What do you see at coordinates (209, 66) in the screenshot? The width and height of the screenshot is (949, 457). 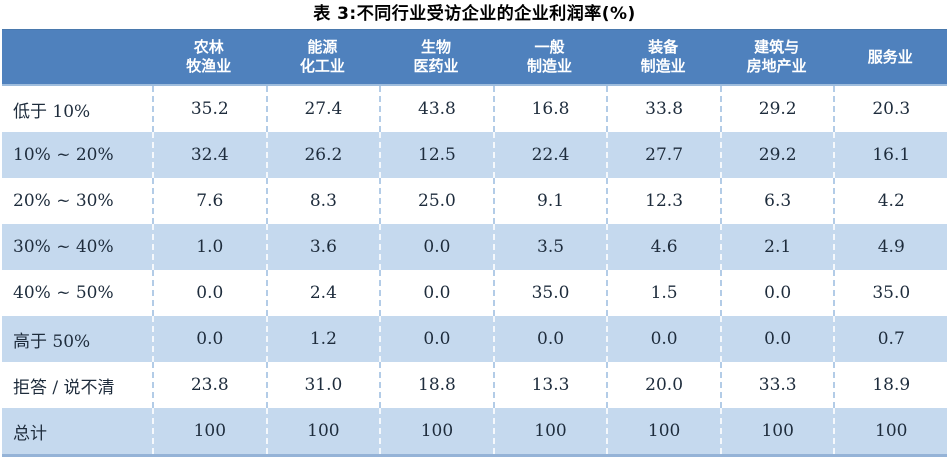 I see `header-cell-line: 牧渔业` at bounding box center [209, 66].